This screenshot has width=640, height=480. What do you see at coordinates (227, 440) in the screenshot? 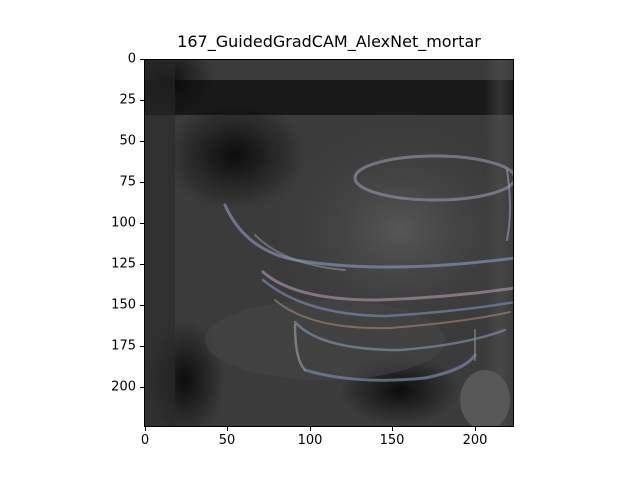
I see `x-tick-label: 50` at bounding box center [227, 440].